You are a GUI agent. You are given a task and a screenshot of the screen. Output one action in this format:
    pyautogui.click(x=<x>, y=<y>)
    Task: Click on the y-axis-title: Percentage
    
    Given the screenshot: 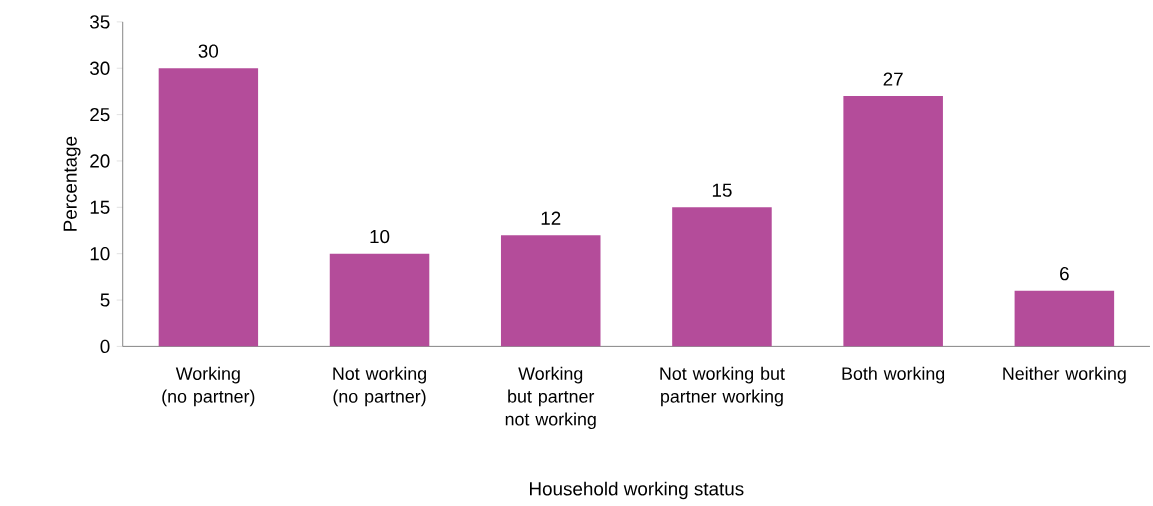 What is the action you would take?
    pyautogui.click(x=72, y=183)
    